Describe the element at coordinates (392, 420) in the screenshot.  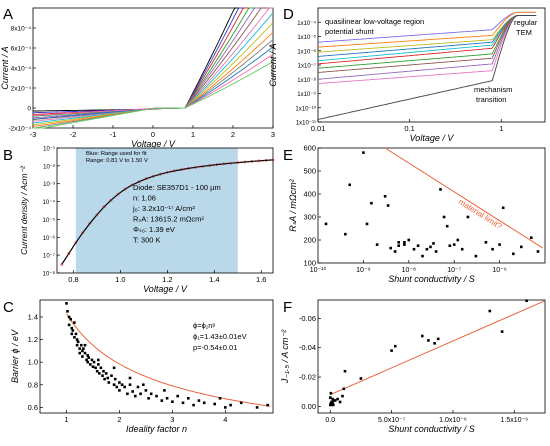
I see `x-tick-label: 5.0x10⁻⁷` at that location.